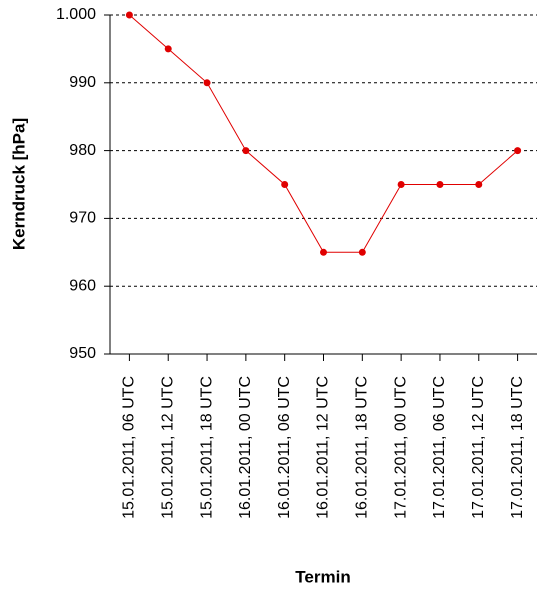  I want to click on y-tick-label: 950, so click(82, 353).